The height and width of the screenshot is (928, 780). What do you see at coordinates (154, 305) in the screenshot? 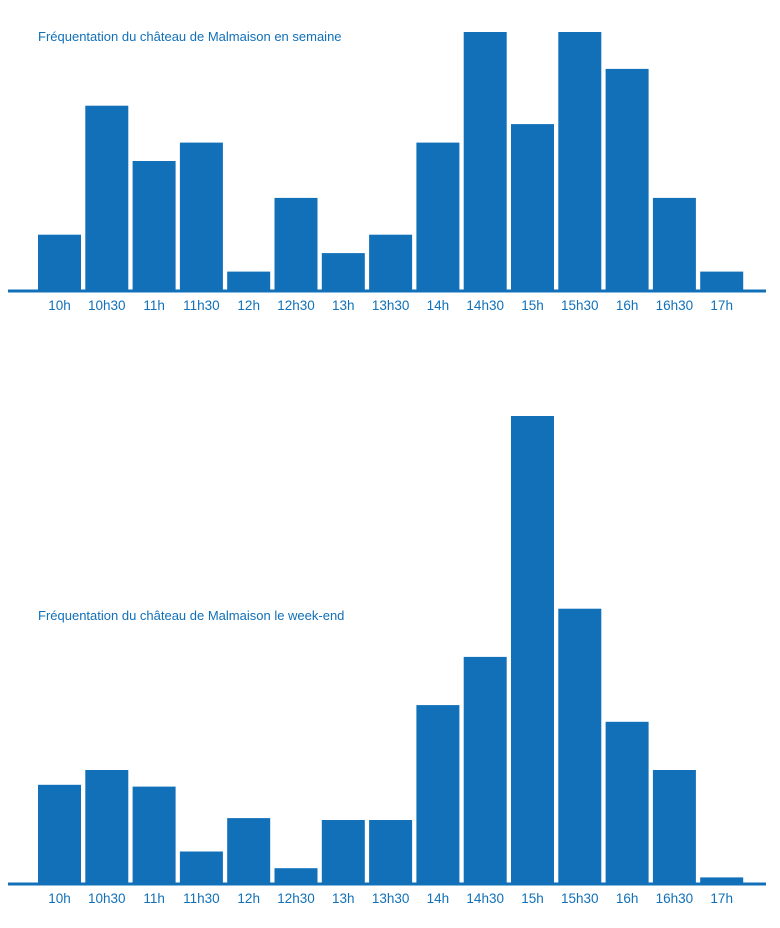
I see `weekday-tick-label: 11h` at bounding box center [154, 305].